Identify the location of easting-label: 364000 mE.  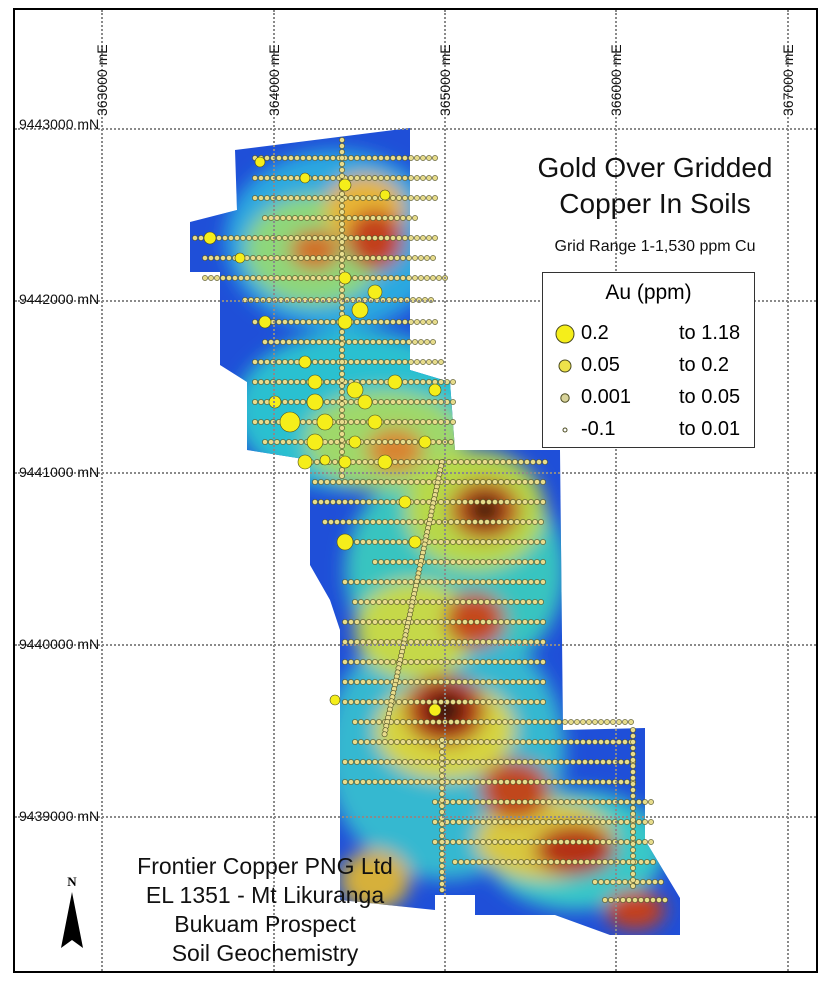
(274, 80).